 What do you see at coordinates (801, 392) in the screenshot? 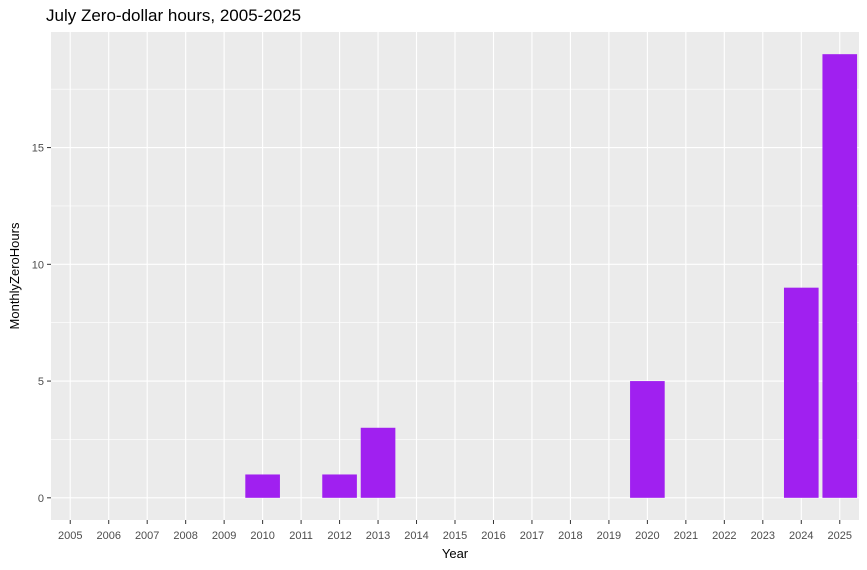
I see `bar-2024` at bounding box center [801, 392].